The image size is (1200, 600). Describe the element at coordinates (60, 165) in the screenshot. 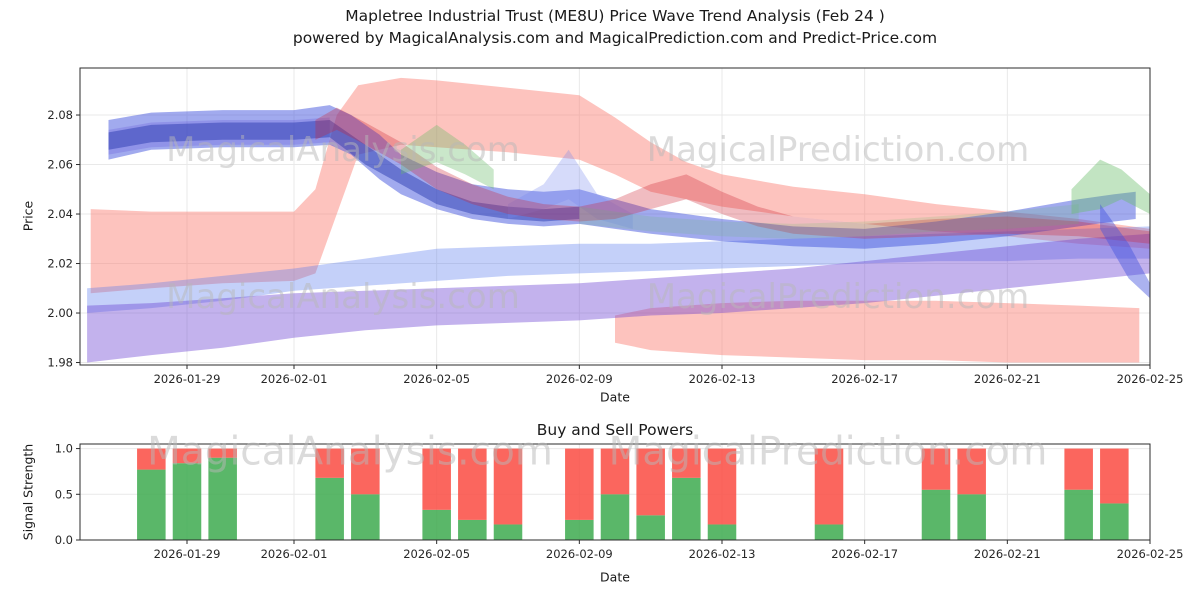

I see `y-tick-label: 2.06` at that location.